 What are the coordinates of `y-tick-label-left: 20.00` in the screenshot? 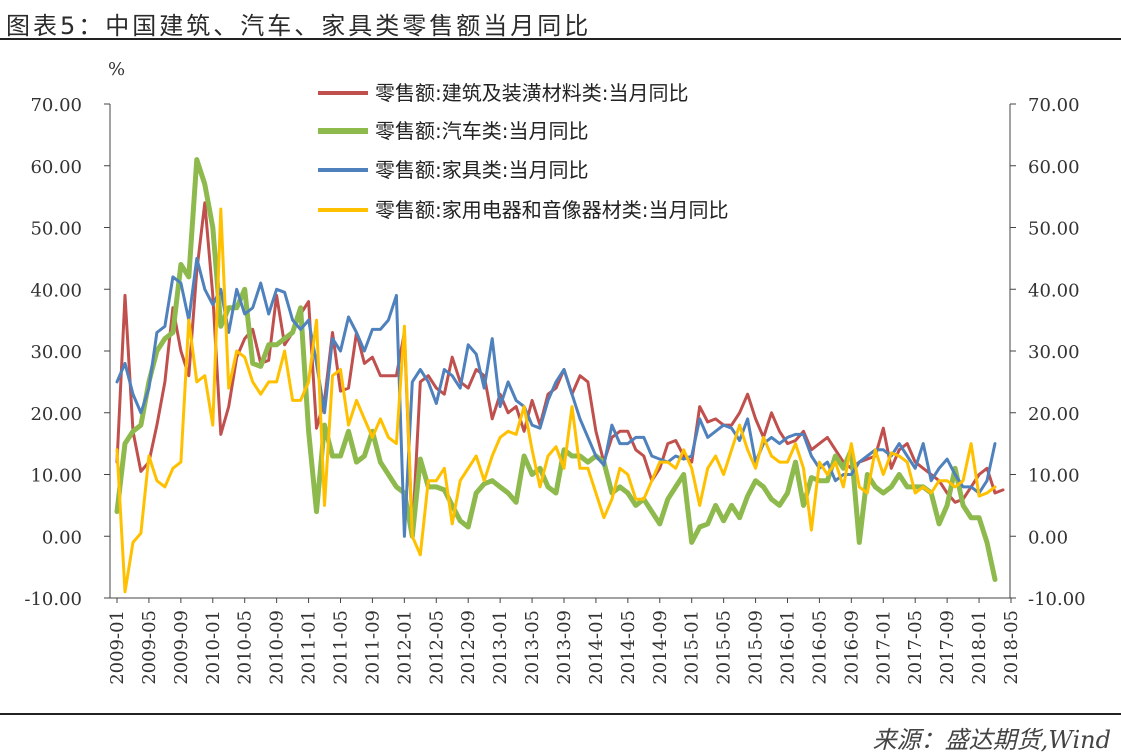 It's located at (56, 414).